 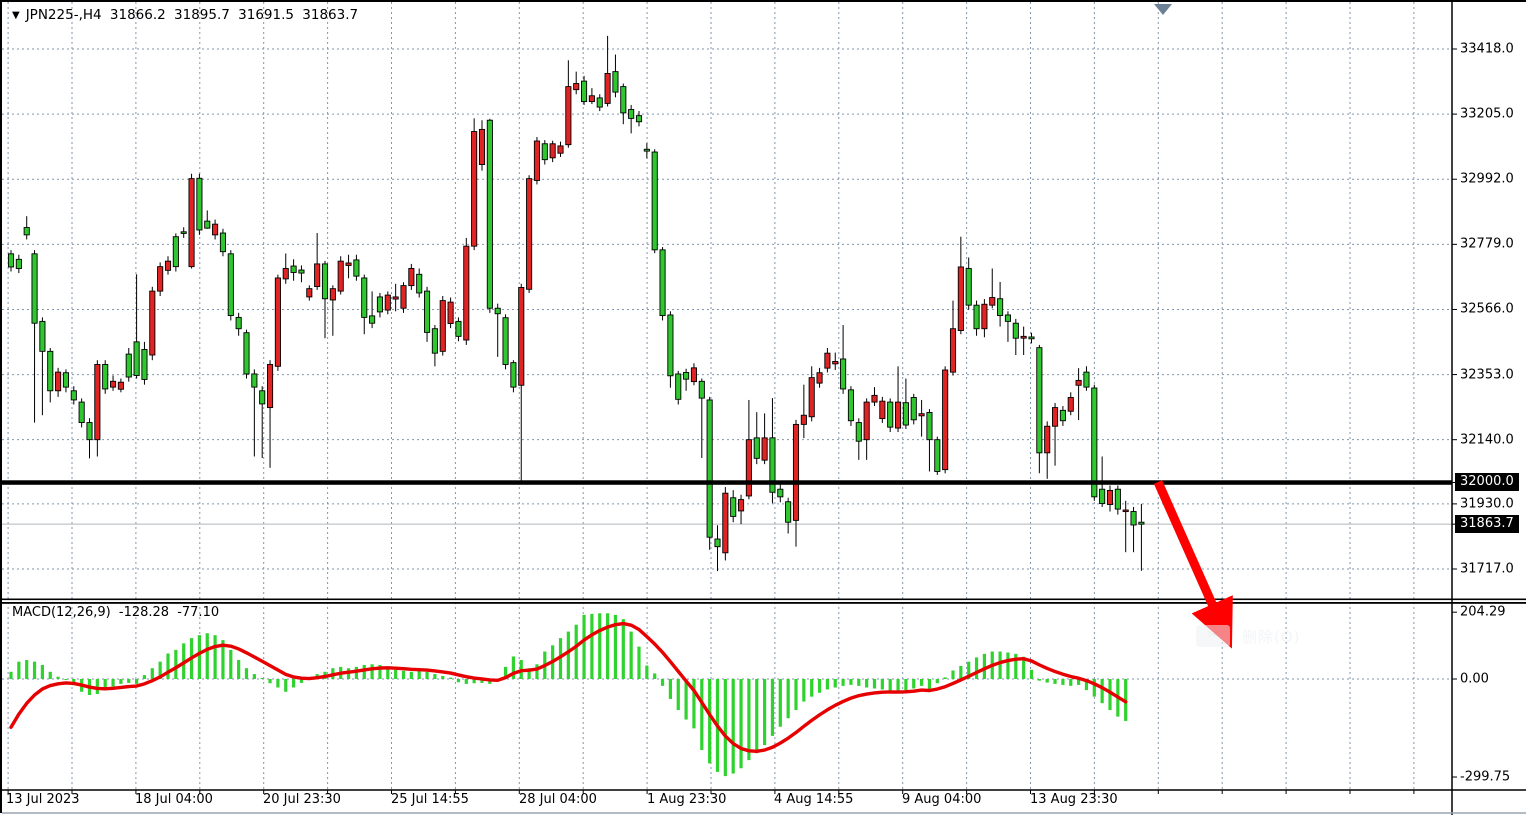 What do you see at coordinates (43, 799) in the screenshot?
I see `time-axis-label: 13 Jul 2023` at bounding box center [43, 799].